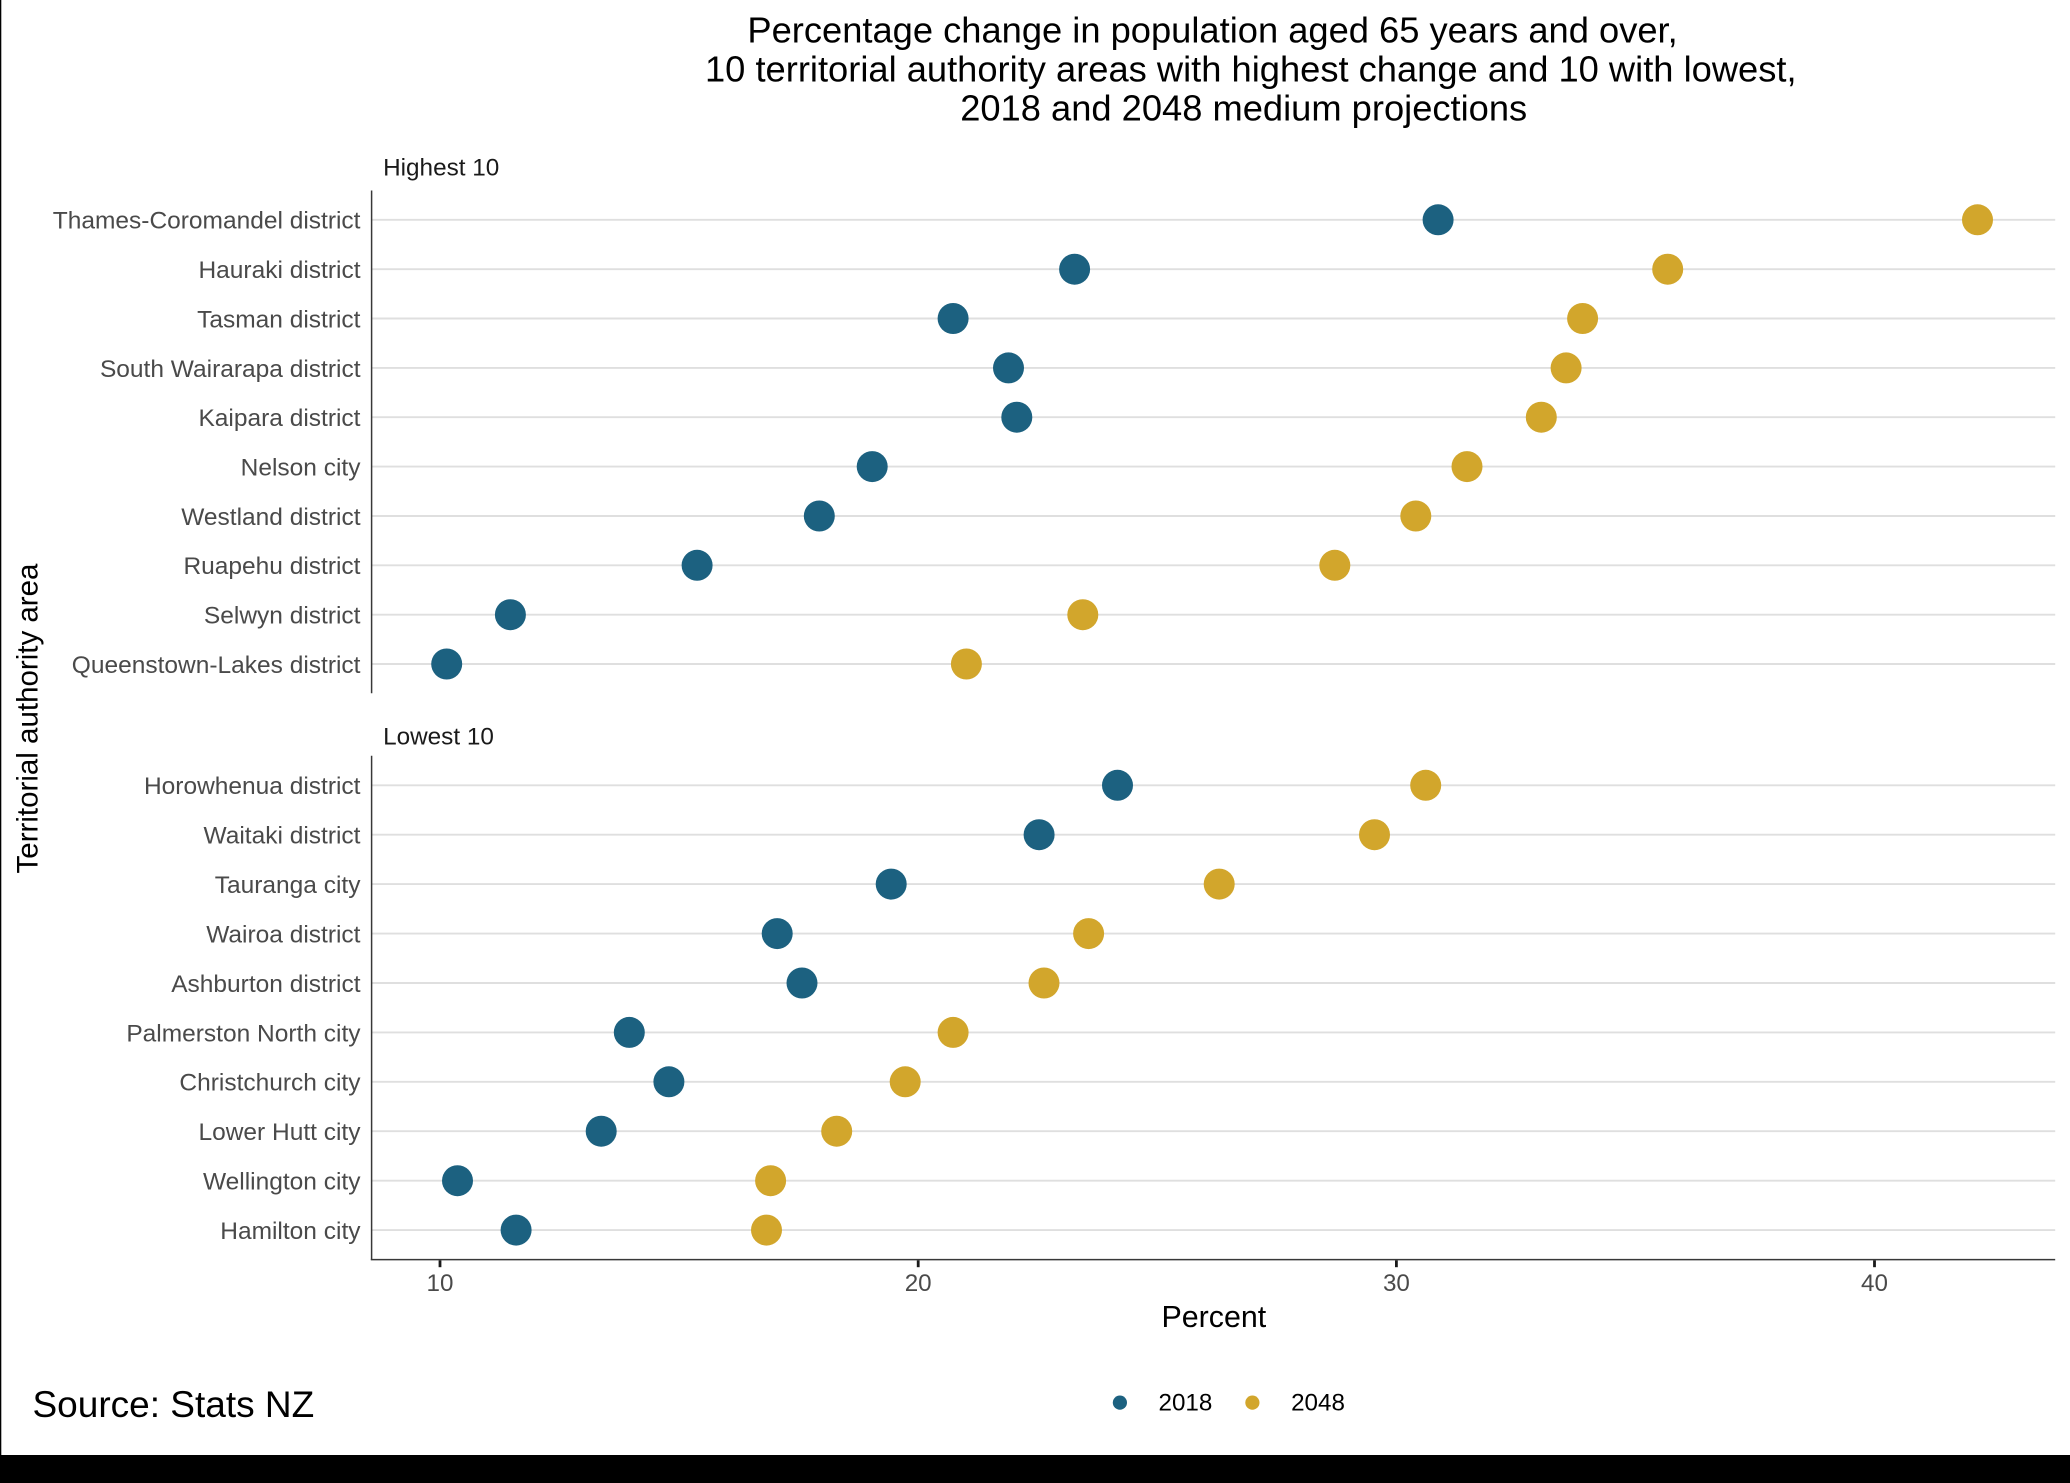 The height and width of the screenshot is (1483, 2070). I want to click on svg-text: Source: Stats NZ, so click(174, 1404).